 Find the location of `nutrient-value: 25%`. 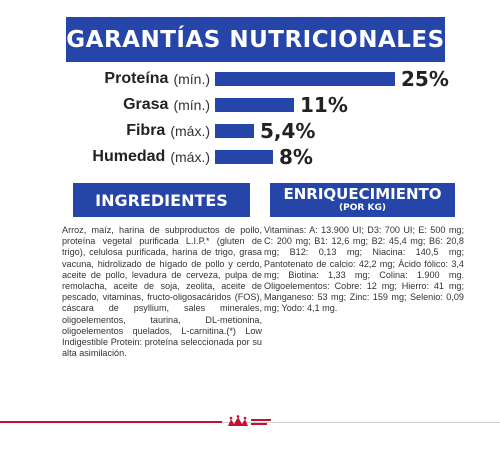

nutrient-value: 25% is located at coordinates (425, 79).